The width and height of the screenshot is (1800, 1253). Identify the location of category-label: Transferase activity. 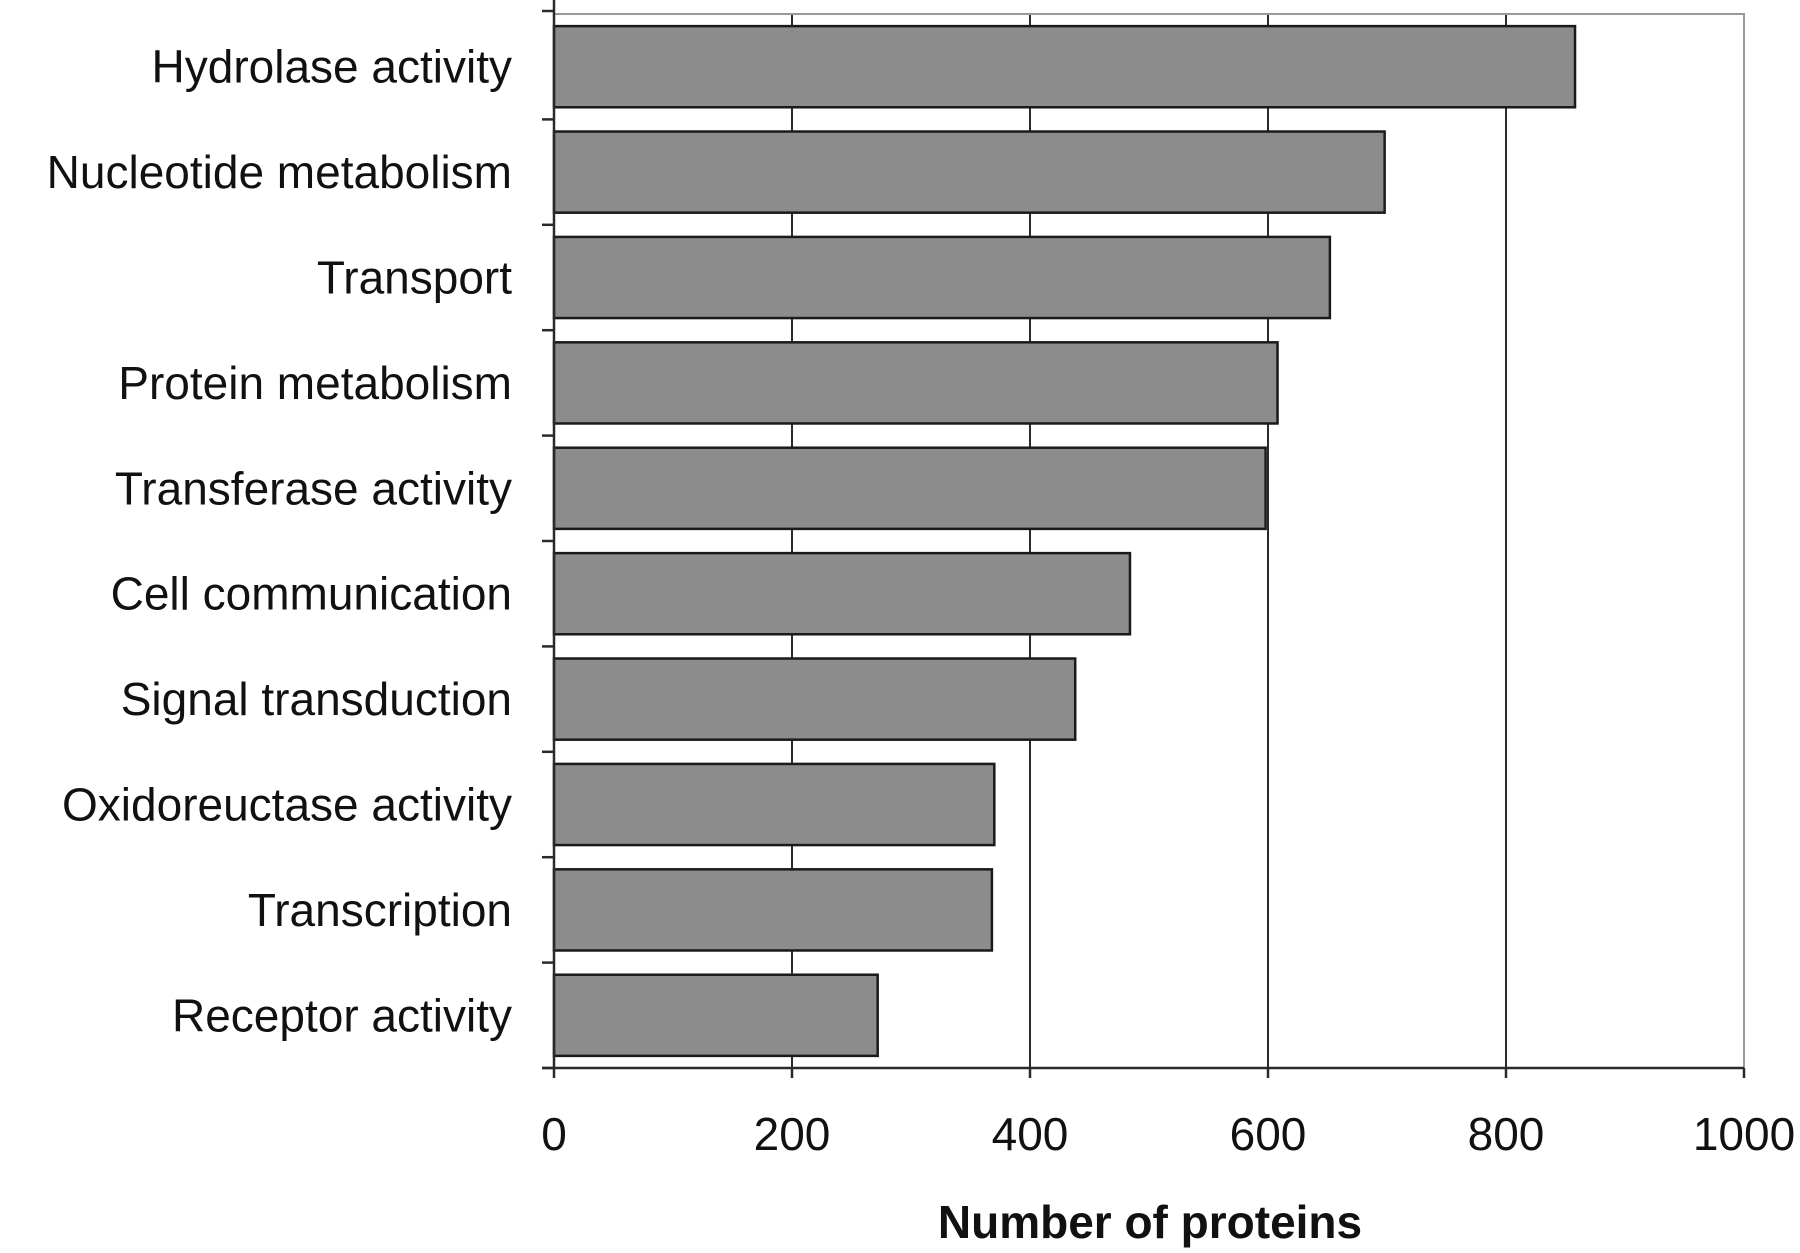
(313, 488).